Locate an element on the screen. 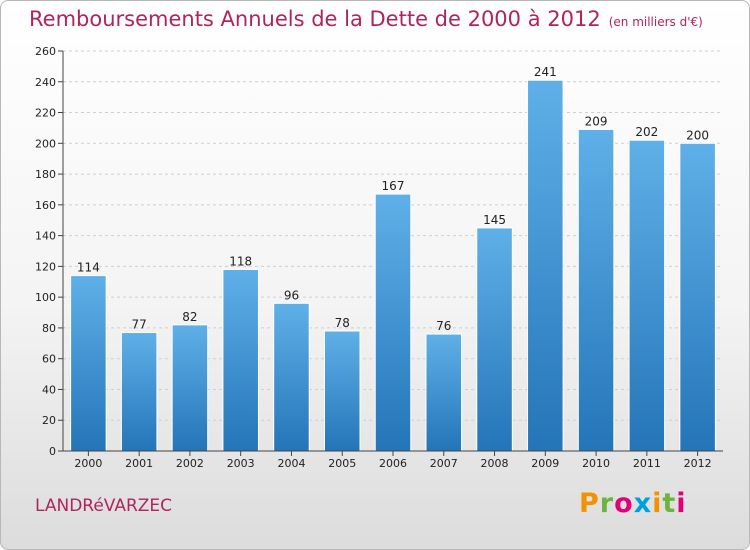  y-tick-label: 220 is located at coordinates (45, 113).